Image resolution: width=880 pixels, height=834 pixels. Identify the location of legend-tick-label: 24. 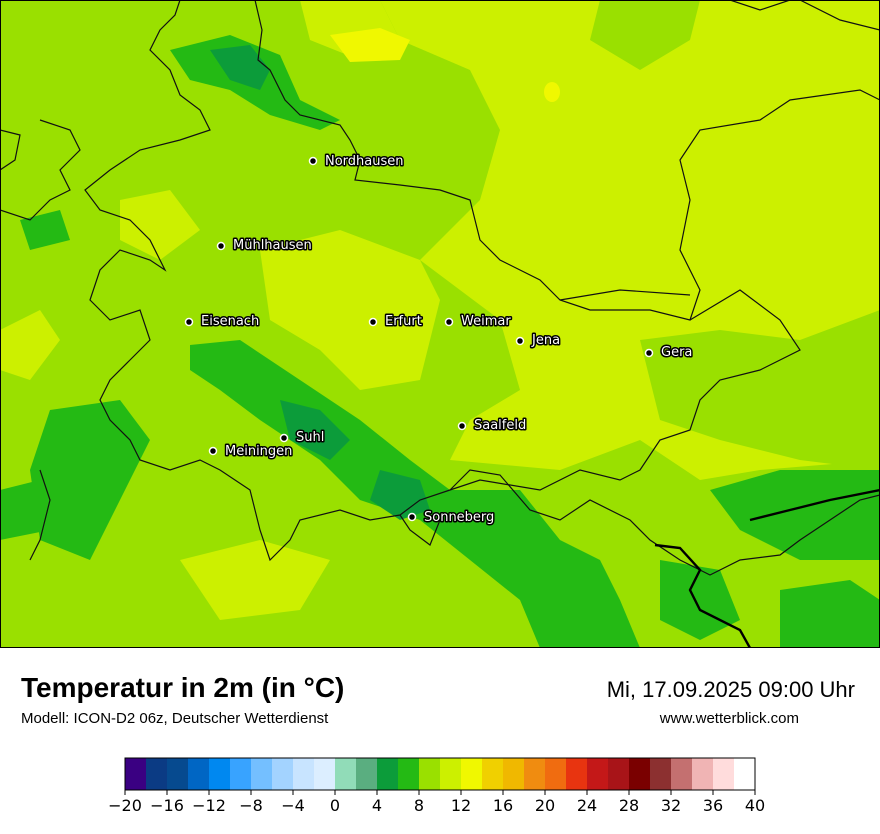
(587, 805).